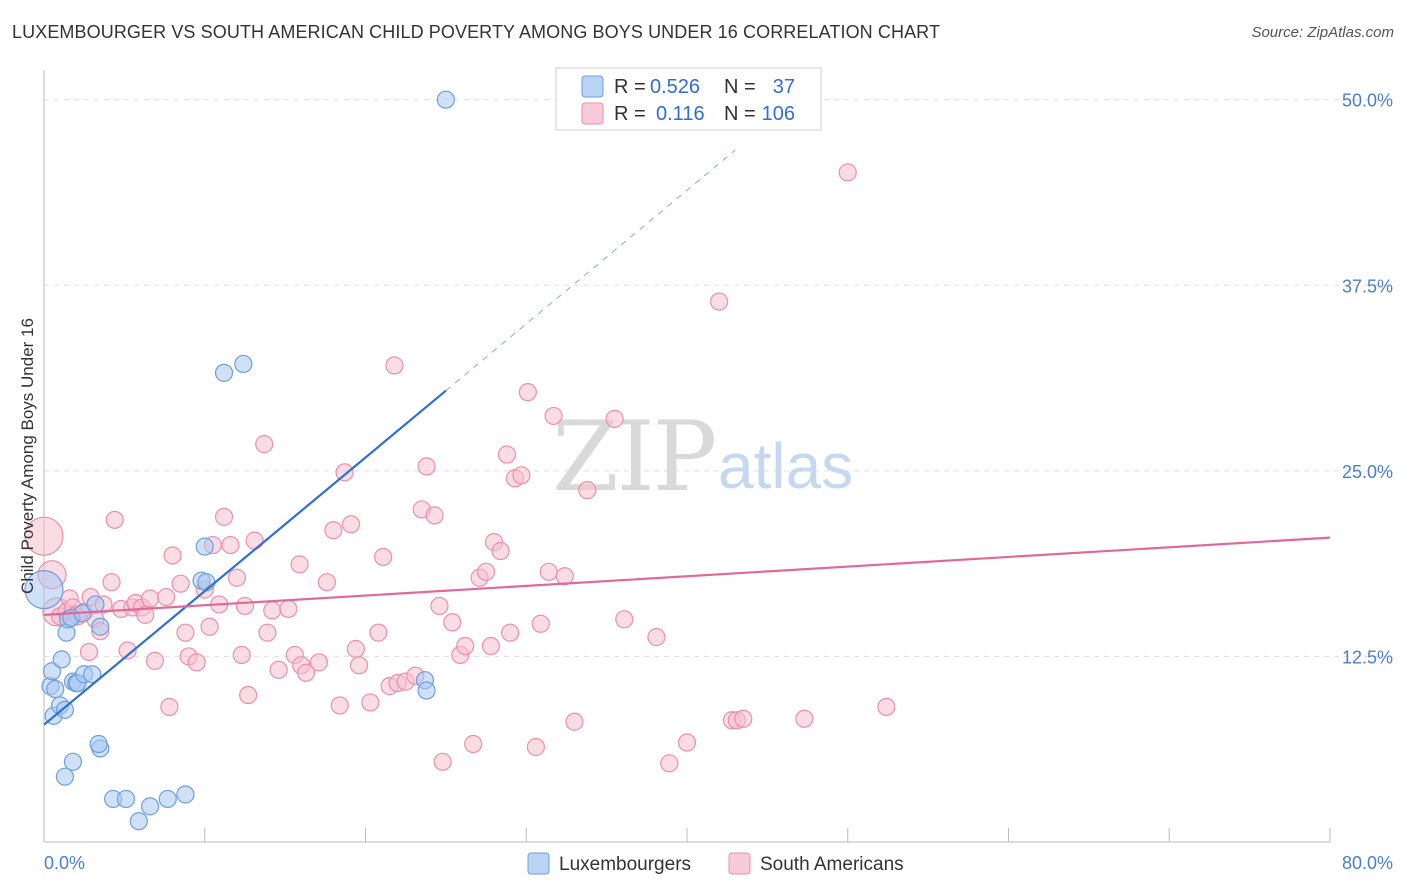  Describe the element at coordinates (1367, 286) in the screenshot. I see `y-tick-label: 37.5%` at that location.